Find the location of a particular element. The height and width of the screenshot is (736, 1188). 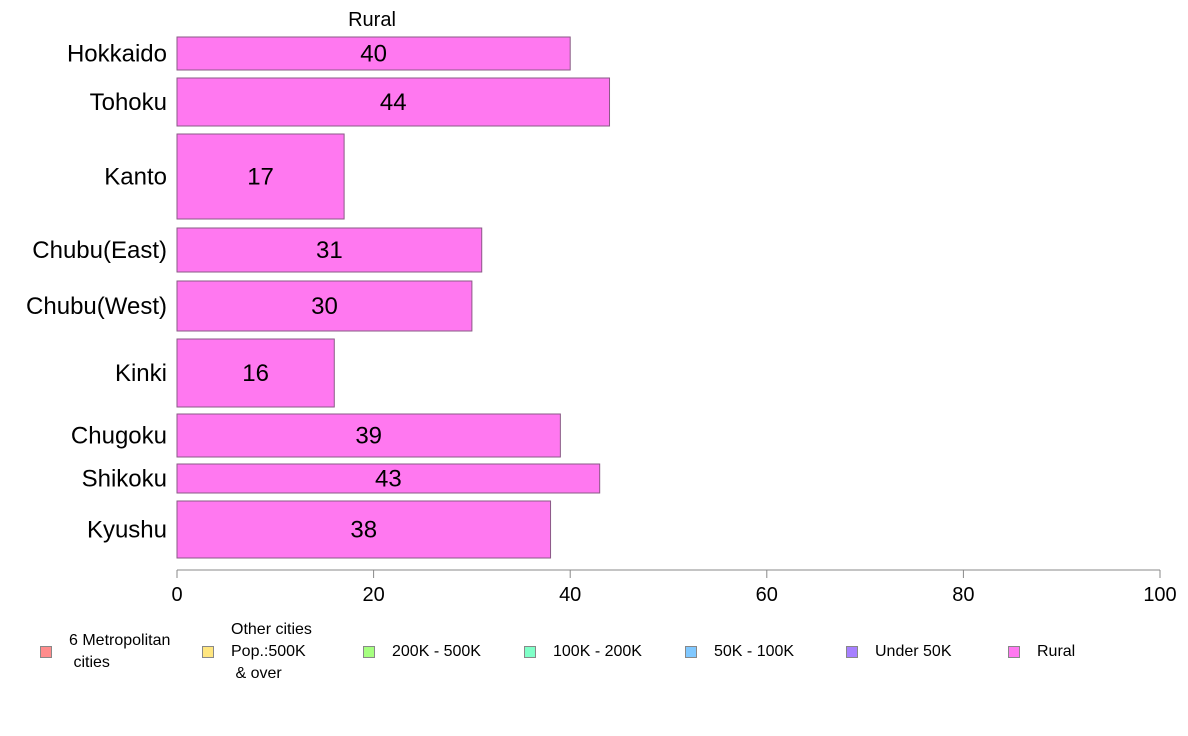

x-tick-label: 40 is located at coordinates (570, 595).